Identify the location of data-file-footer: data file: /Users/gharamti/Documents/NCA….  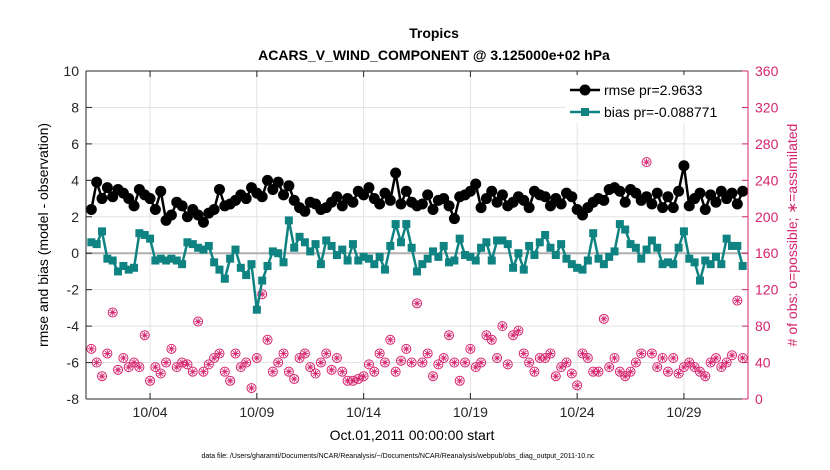
(398, 456).